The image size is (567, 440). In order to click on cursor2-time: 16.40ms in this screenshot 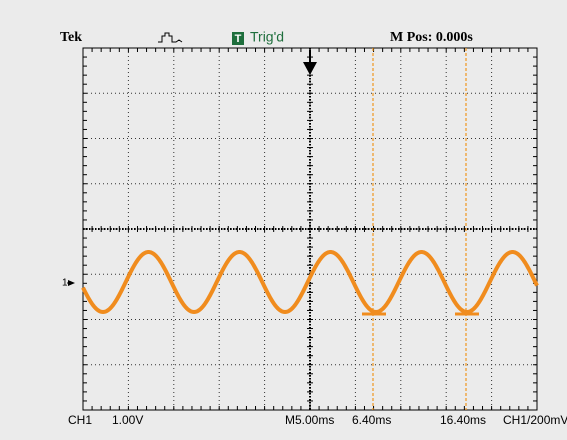, I will do `click(463, 420)`.